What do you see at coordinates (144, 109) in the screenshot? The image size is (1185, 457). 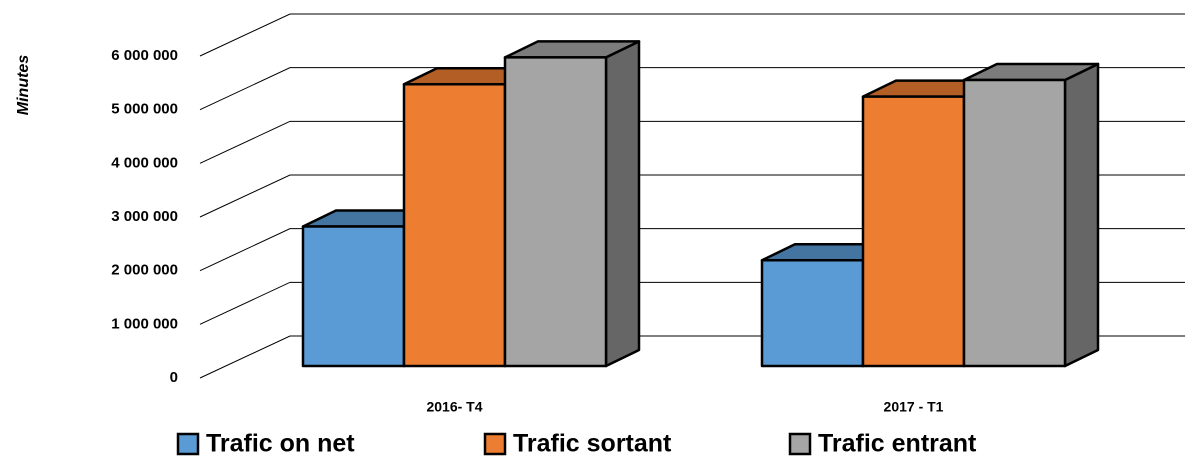 I see `y-tick-label: 5 000 000` at bounding box center [144, 109].